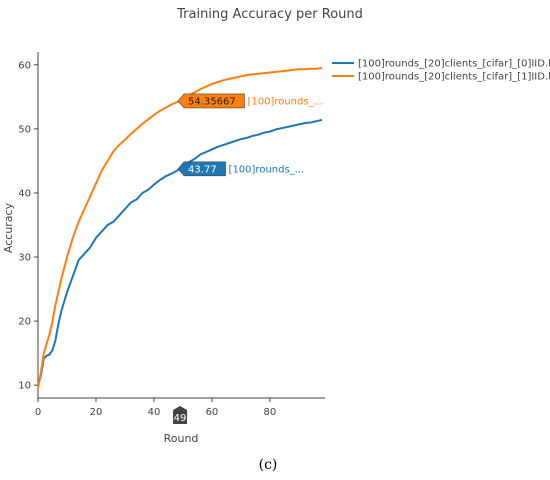  I want to click on hover-x-box, so click(180, 415).